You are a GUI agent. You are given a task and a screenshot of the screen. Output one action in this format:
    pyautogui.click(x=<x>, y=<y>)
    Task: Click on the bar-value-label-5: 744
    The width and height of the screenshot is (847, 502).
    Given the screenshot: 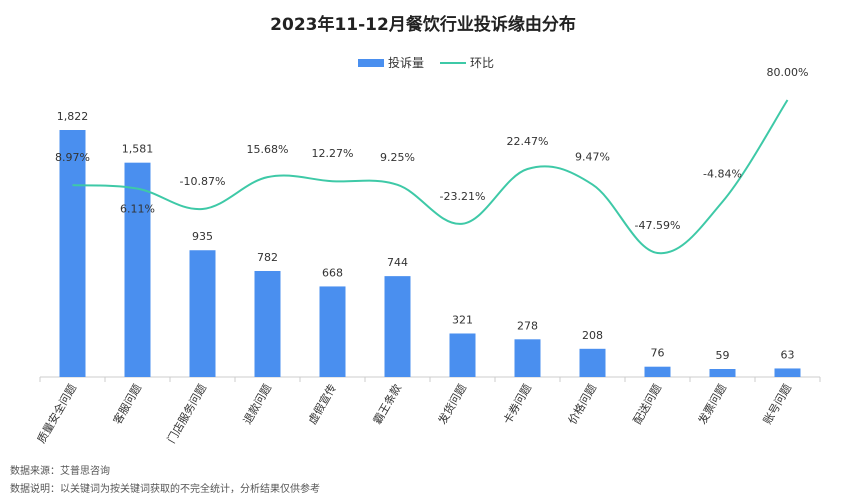 What is the action you would take?
    pyautogui.click(x=397, y=262)
    